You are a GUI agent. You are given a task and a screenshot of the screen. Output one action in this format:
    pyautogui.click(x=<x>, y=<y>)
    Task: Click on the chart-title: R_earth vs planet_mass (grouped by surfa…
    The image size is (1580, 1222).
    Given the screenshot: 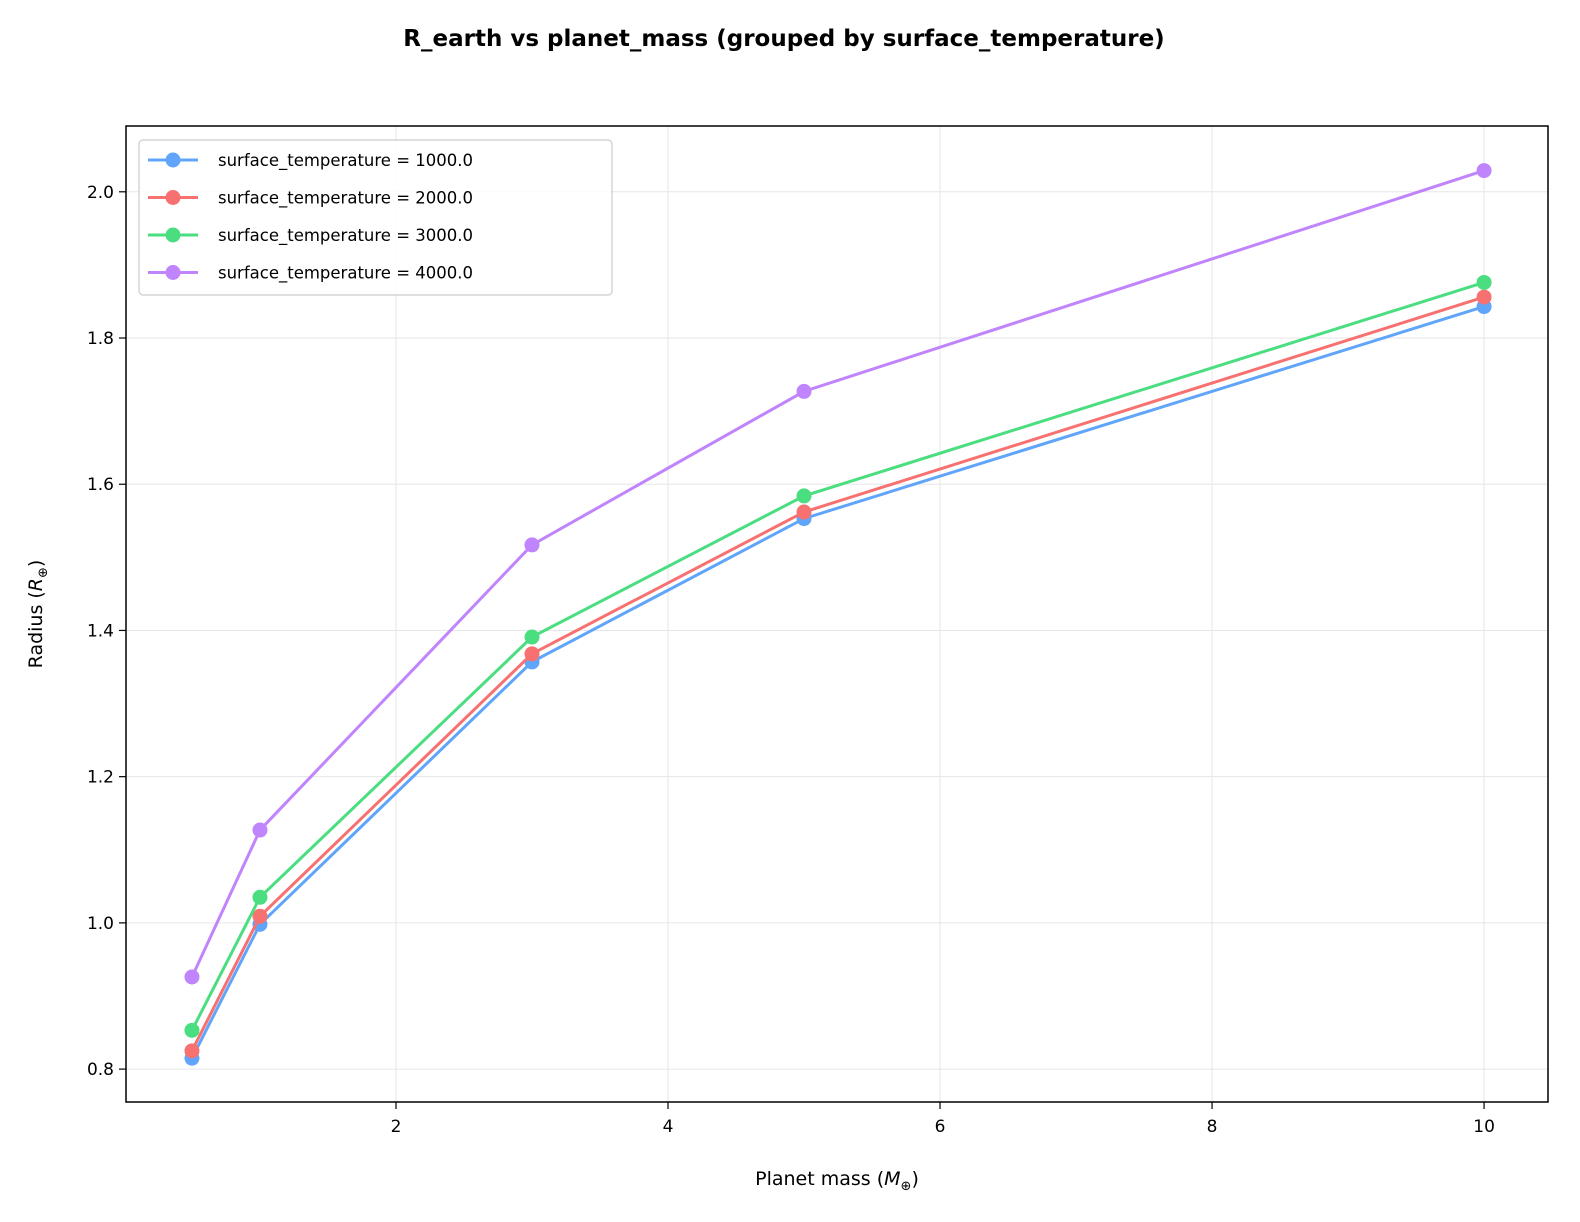 What is the action you would take?
    pyautogui.click(x=783, y=39)
    